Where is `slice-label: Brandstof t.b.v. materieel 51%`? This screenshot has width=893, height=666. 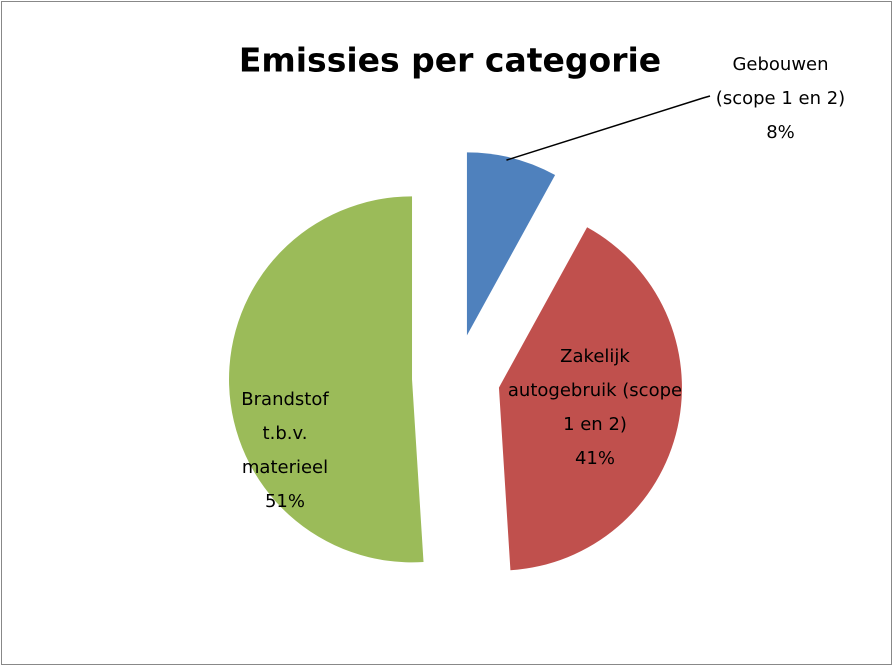
slice-label: Brandstof t.b.v. materieel 51% is located at coordinates (285, 451).